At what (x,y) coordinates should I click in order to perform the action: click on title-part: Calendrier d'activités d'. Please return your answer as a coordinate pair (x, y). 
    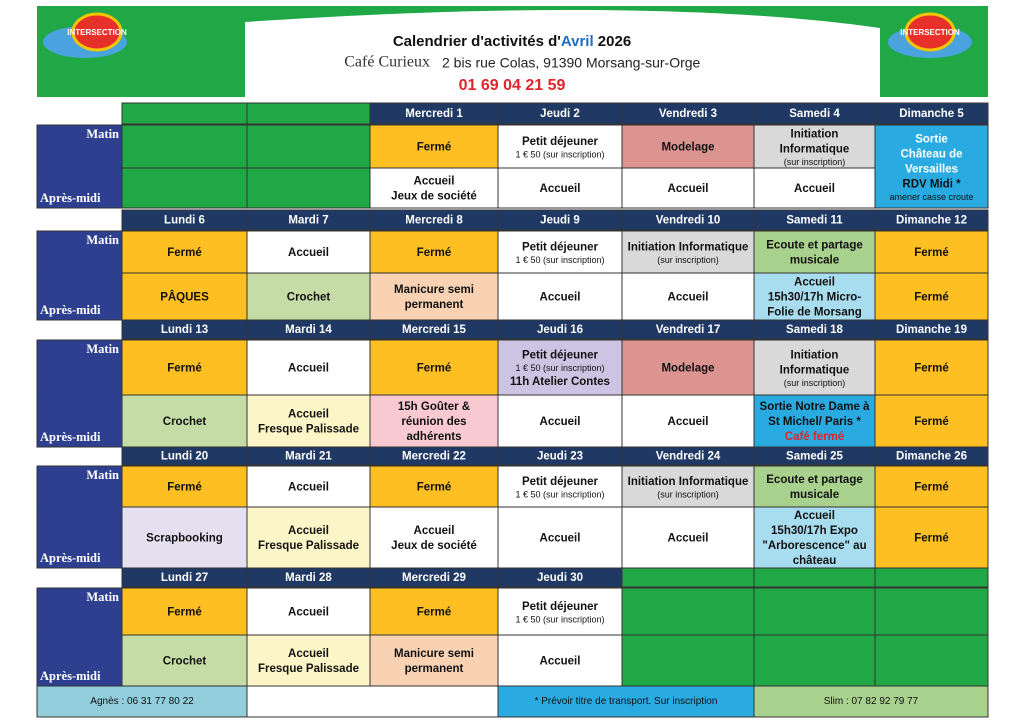
    Looking at the image, I should click on (477, 41).